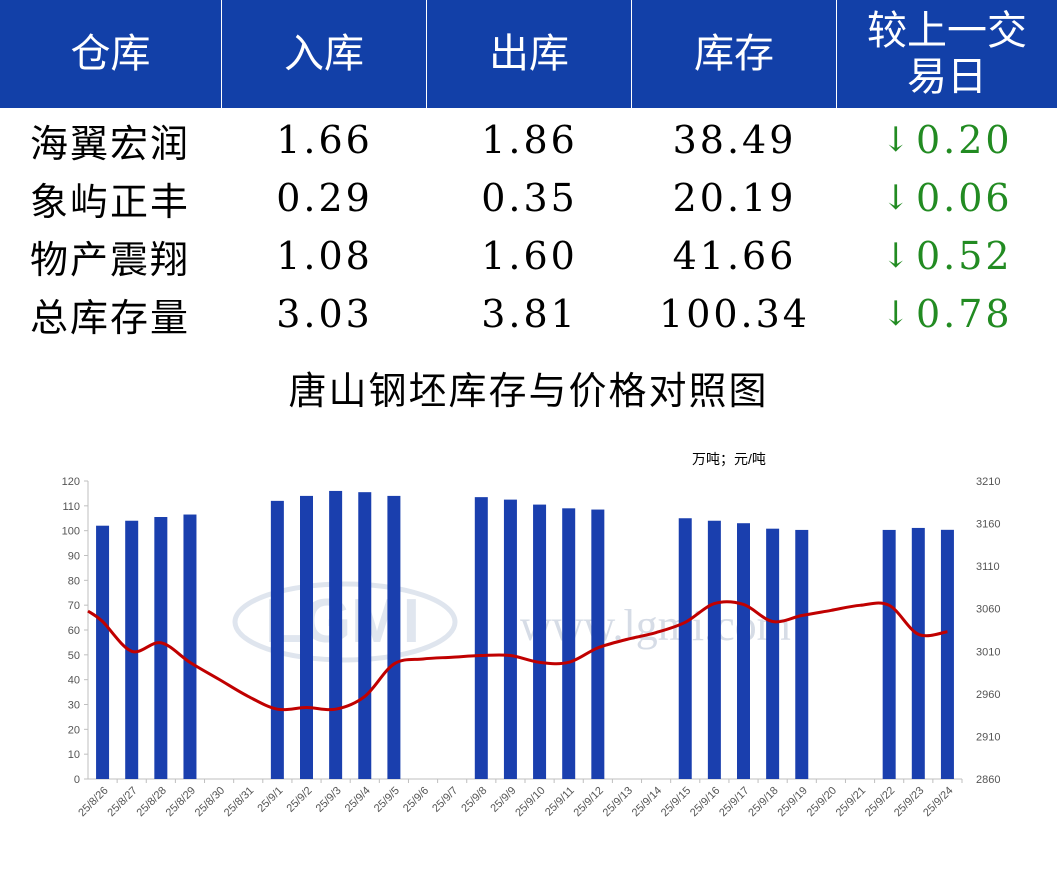 The width and height of the screenshot is (1057, 895). Describe the element at coordinates (734, 140) in the screenshot. I see `stock-value: 38.49` at that location.